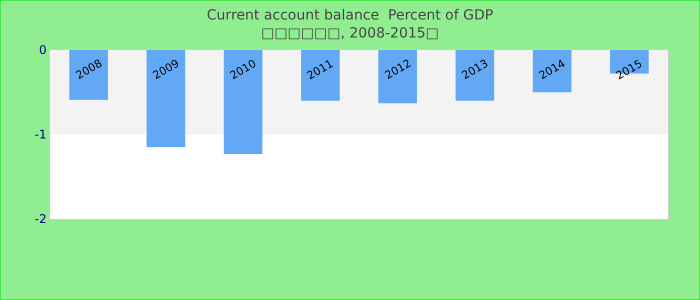  Describe the element at coordinates (40, 135) in the screenshot. I see `y-tick-label: -1` at that location.